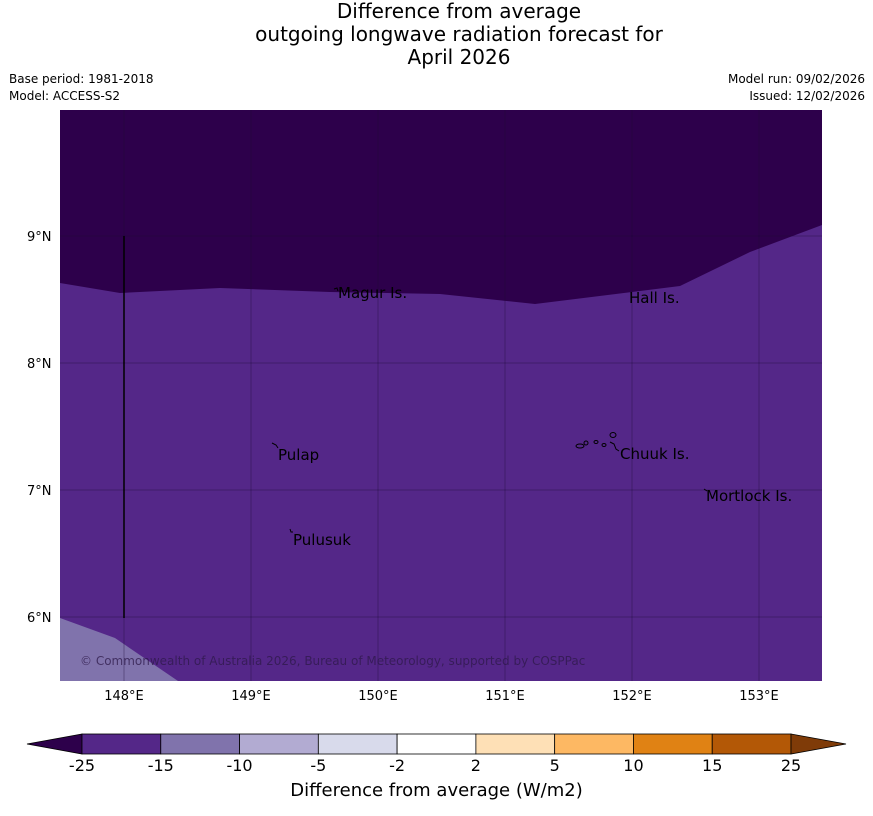  Describe the element at coordinates (475, 765) in the screenshot. I see `colorbar-tick-label: 2` at that location.